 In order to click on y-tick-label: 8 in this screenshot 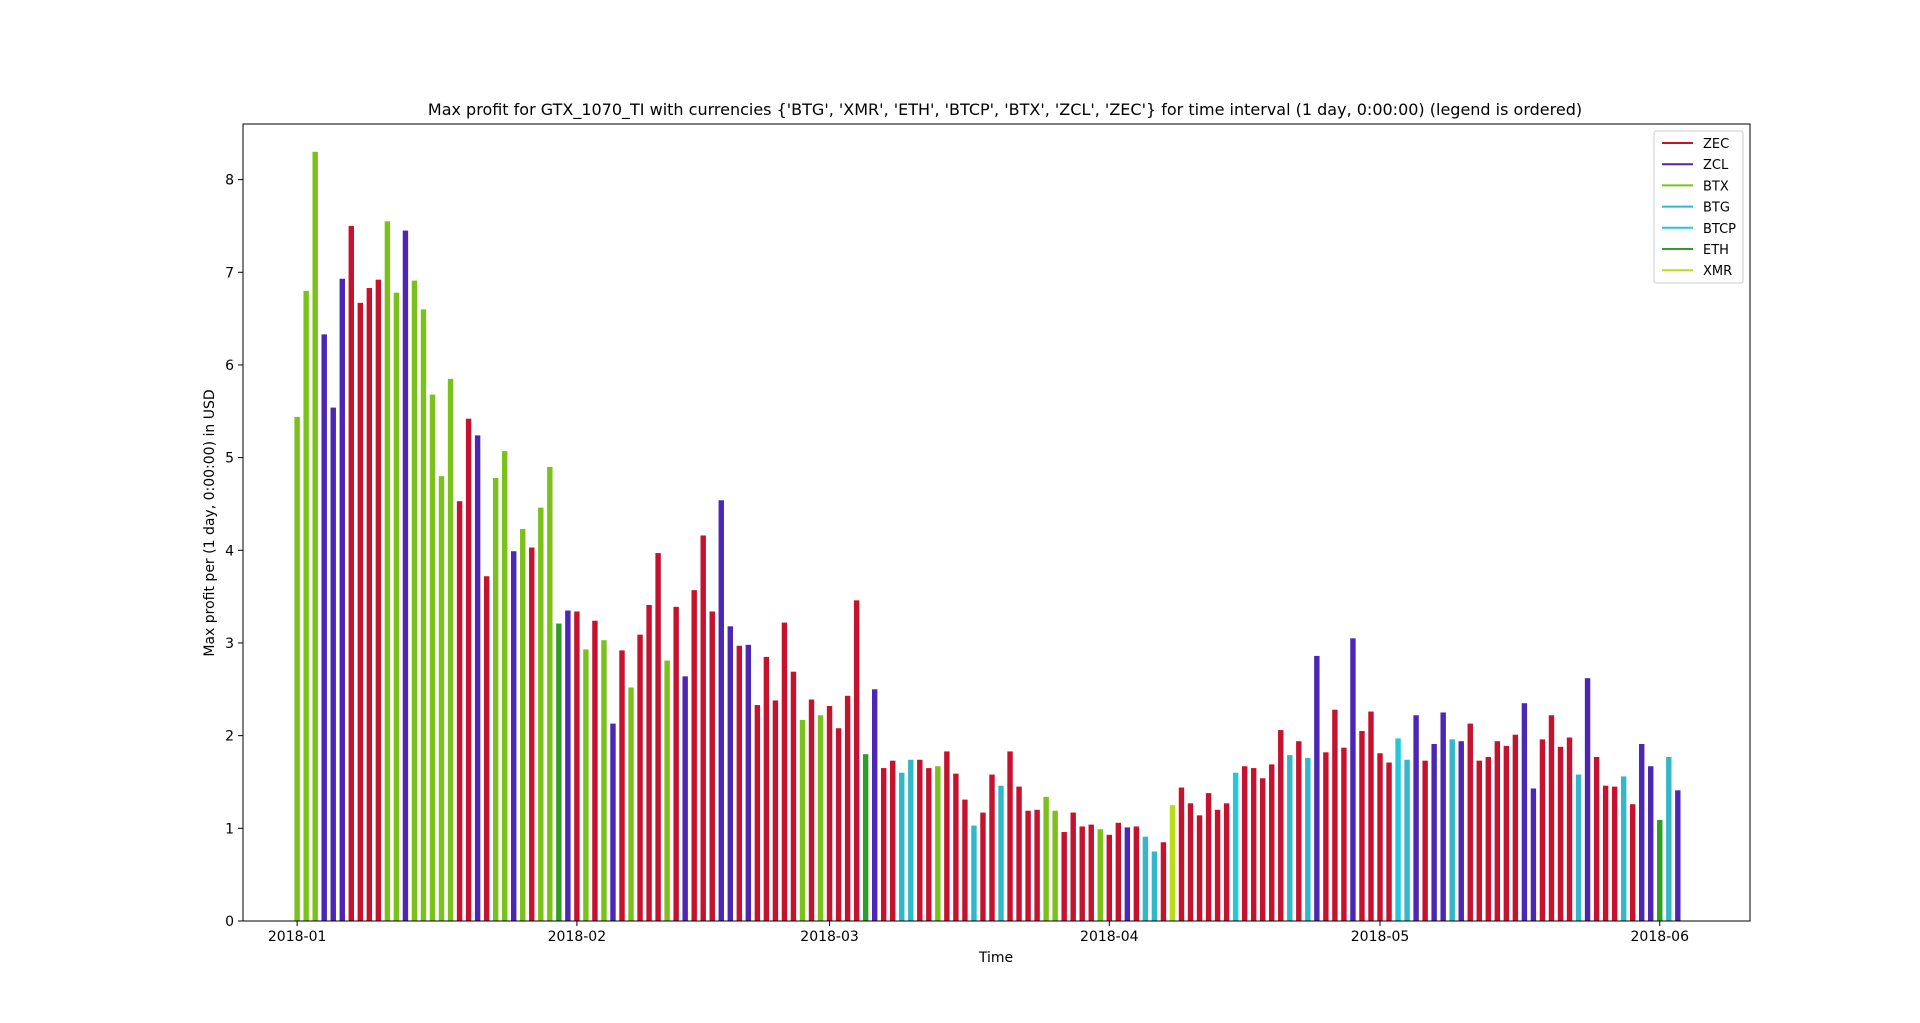, I will do `click(229, 181)`.